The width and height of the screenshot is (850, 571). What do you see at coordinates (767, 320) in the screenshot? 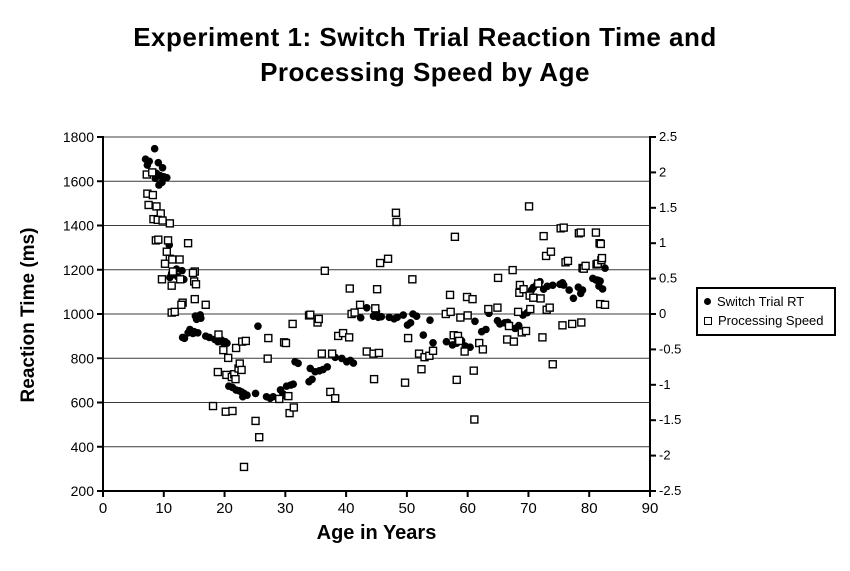
I see `legend-item-processing-speed: Processing Speed` at bounding box center [767, 320].